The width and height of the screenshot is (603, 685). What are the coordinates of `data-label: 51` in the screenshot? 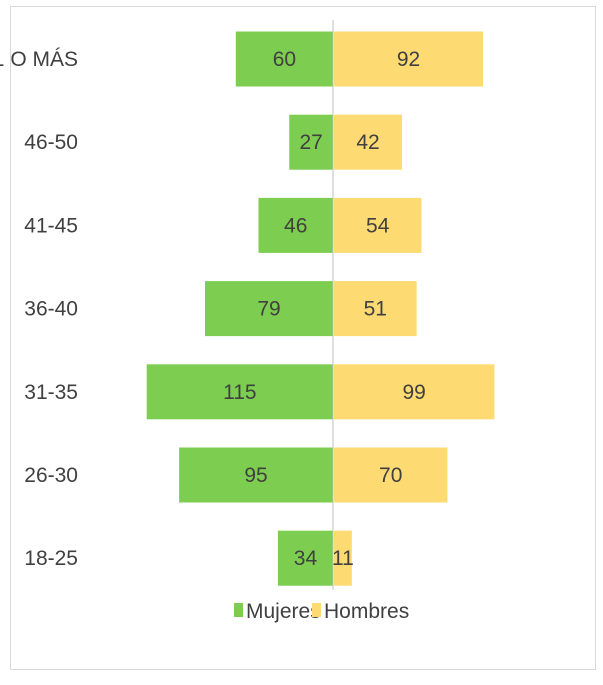 It's located at (375, 309).